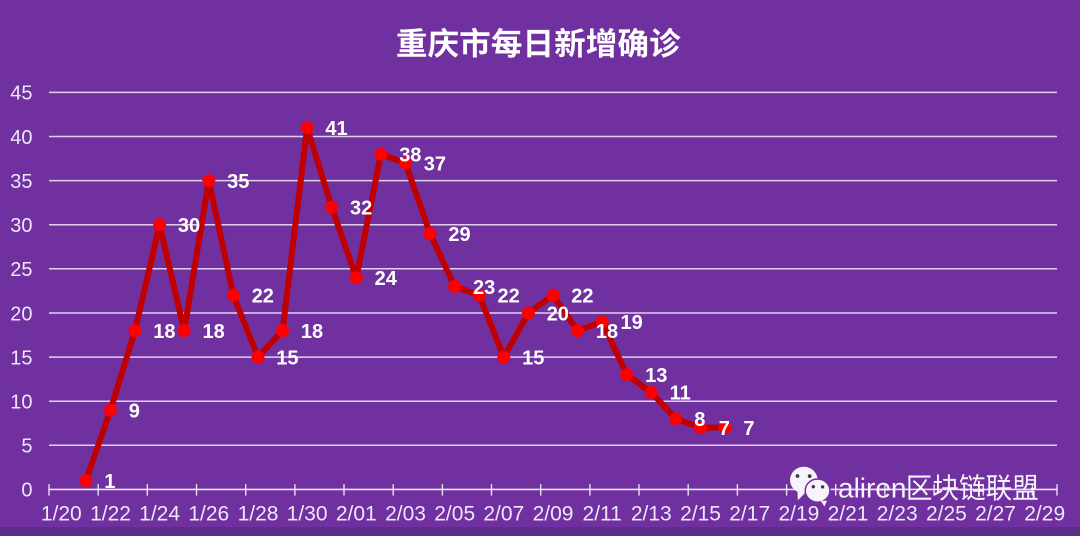 The width and height of the screenshot is (1080, 536). What do you see at coordinates (21, 270) in the screenshot?
I see `svg-text: 25` at bounding box center [21, 270].